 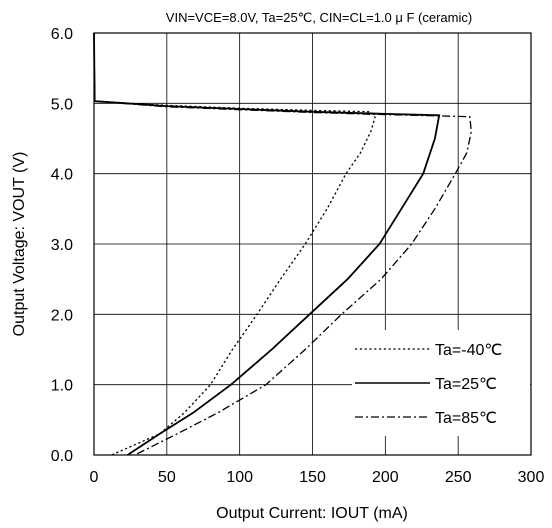 I want to click on legend: Ta=-40℃ Ta=25℃ Ta=85℃, so click(x=428, y=384).